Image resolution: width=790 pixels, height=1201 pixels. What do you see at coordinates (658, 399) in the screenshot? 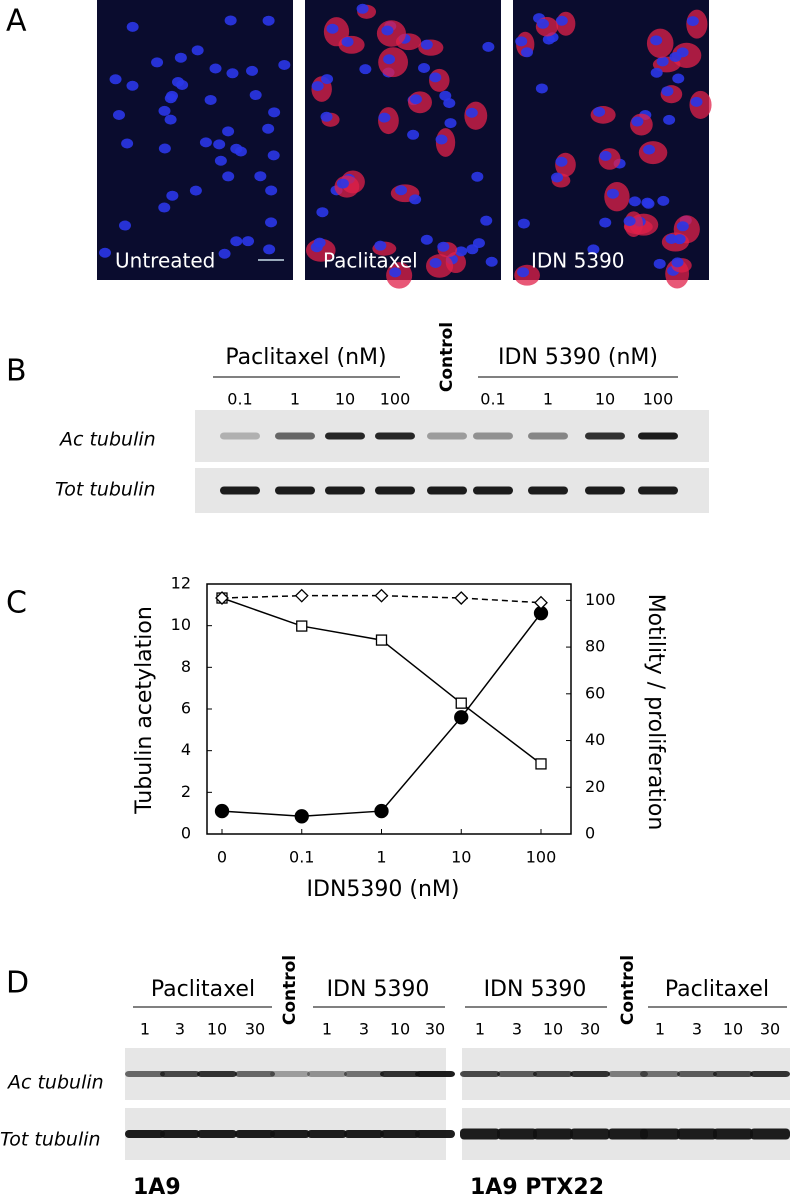
I see `dose-label: 100` at bounding box center [658, 399].